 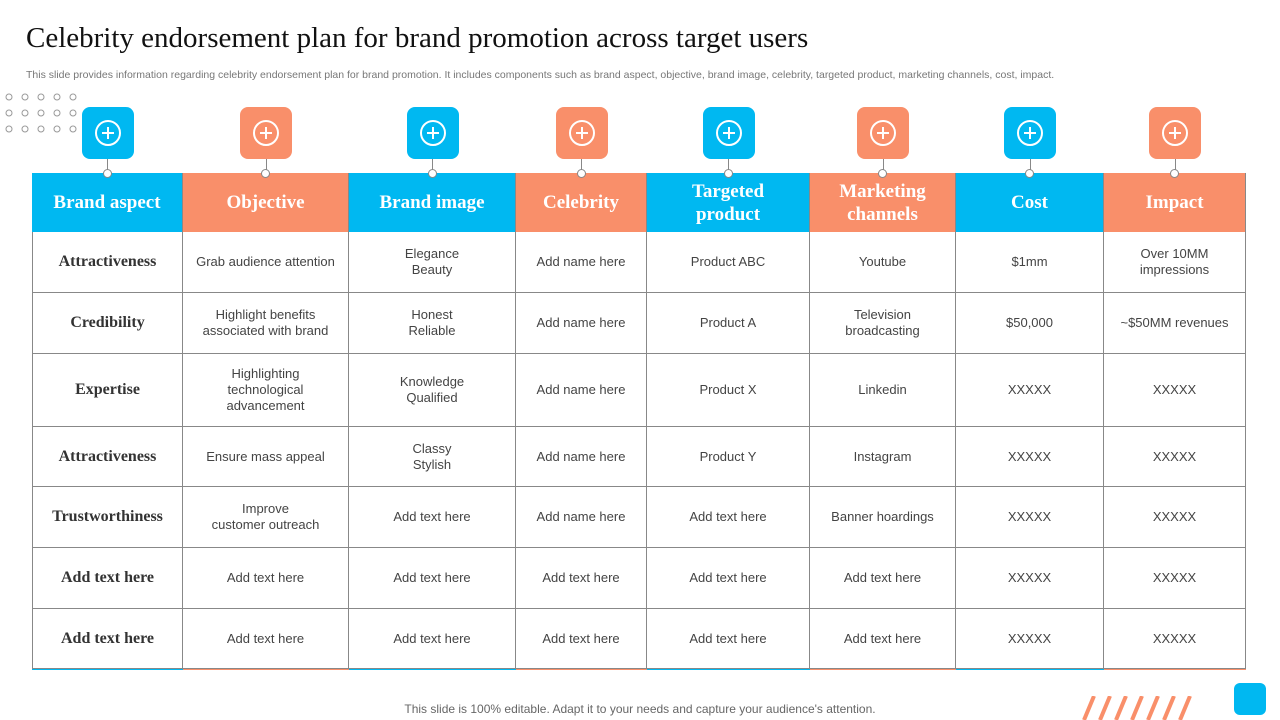 I want to click on table-cell: Over 10MM impressions, so click(x=1175, y=262).